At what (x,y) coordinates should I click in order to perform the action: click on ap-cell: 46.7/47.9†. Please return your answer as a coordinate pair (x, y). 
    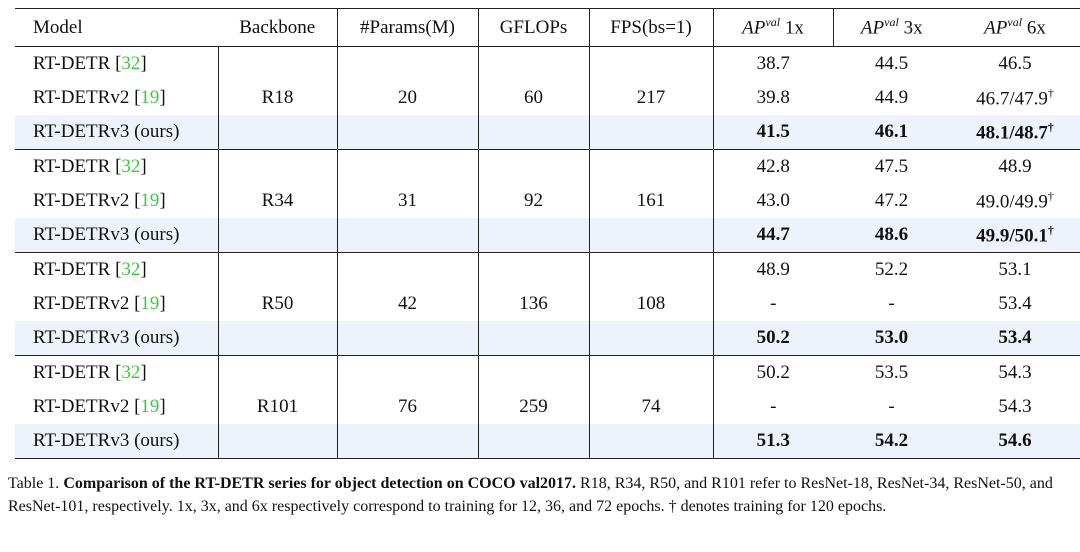
    Looking at the image, I should click on (1015, 98).